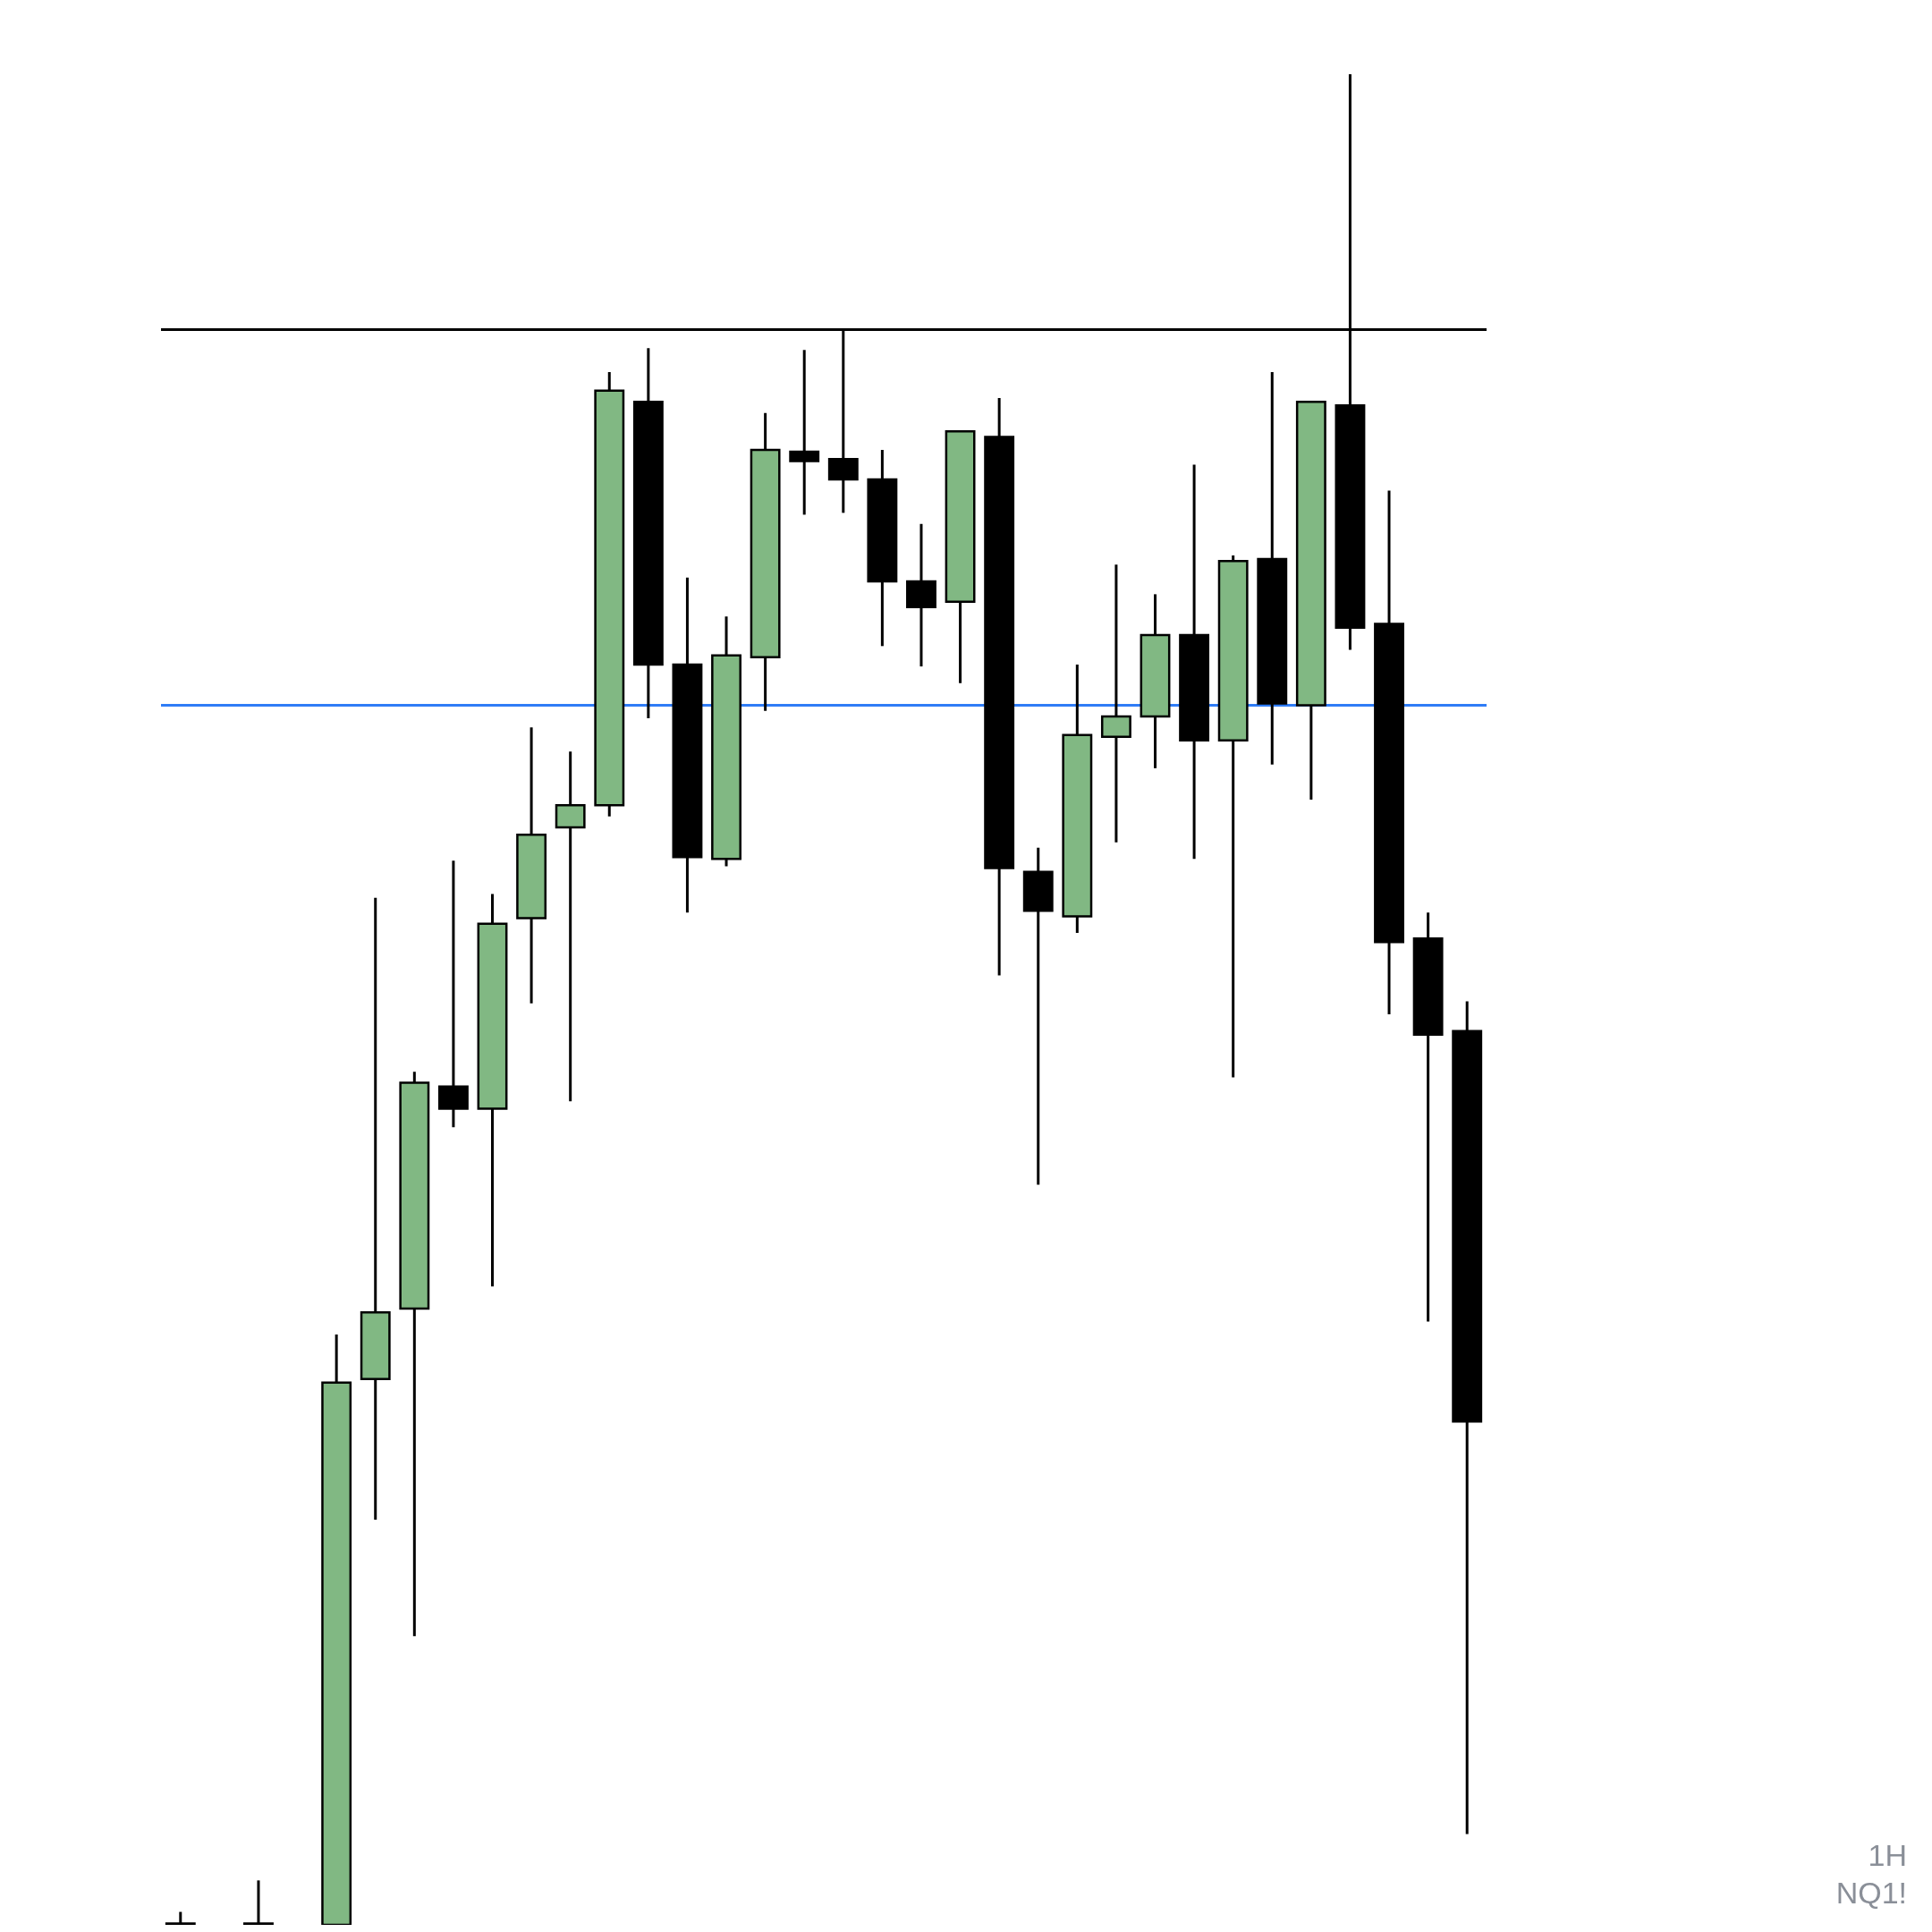 This screenshot has height=1932, width=1932. I want to click on text: NQ1!, so click(1871, 1893).